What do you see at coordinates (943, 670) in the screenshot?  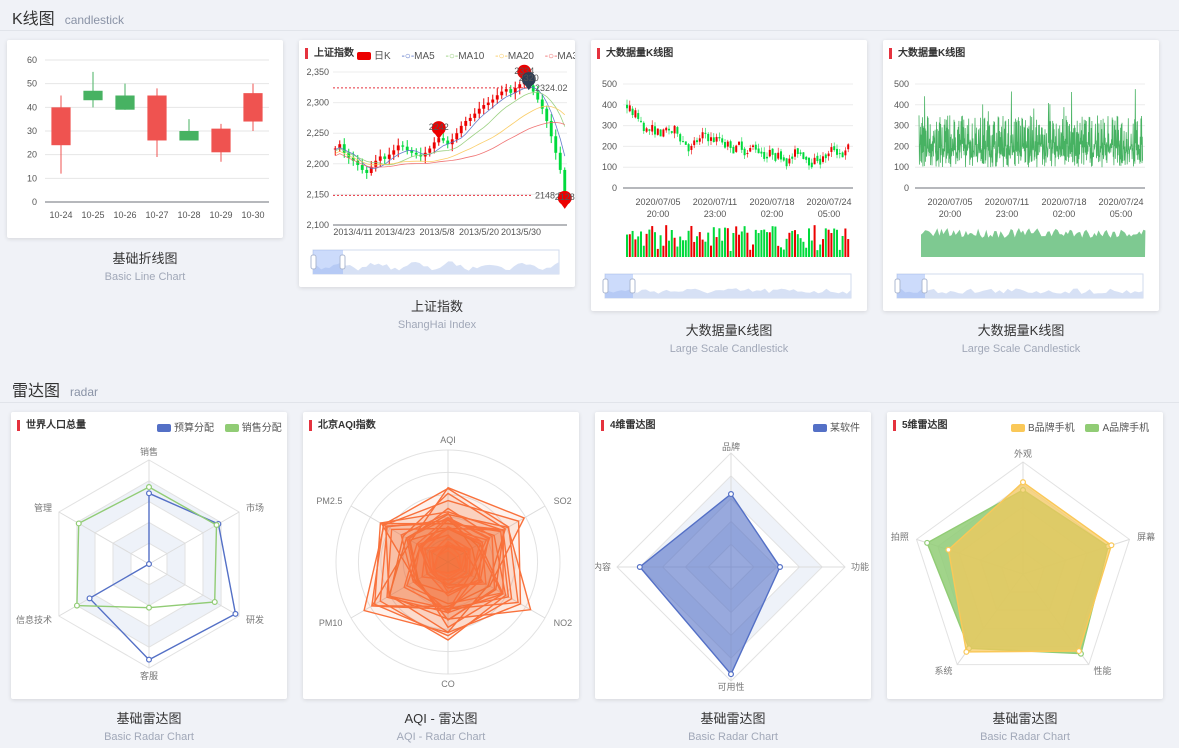 I see `radar-indicator-label: 系统` at bounding box center [943, 670].